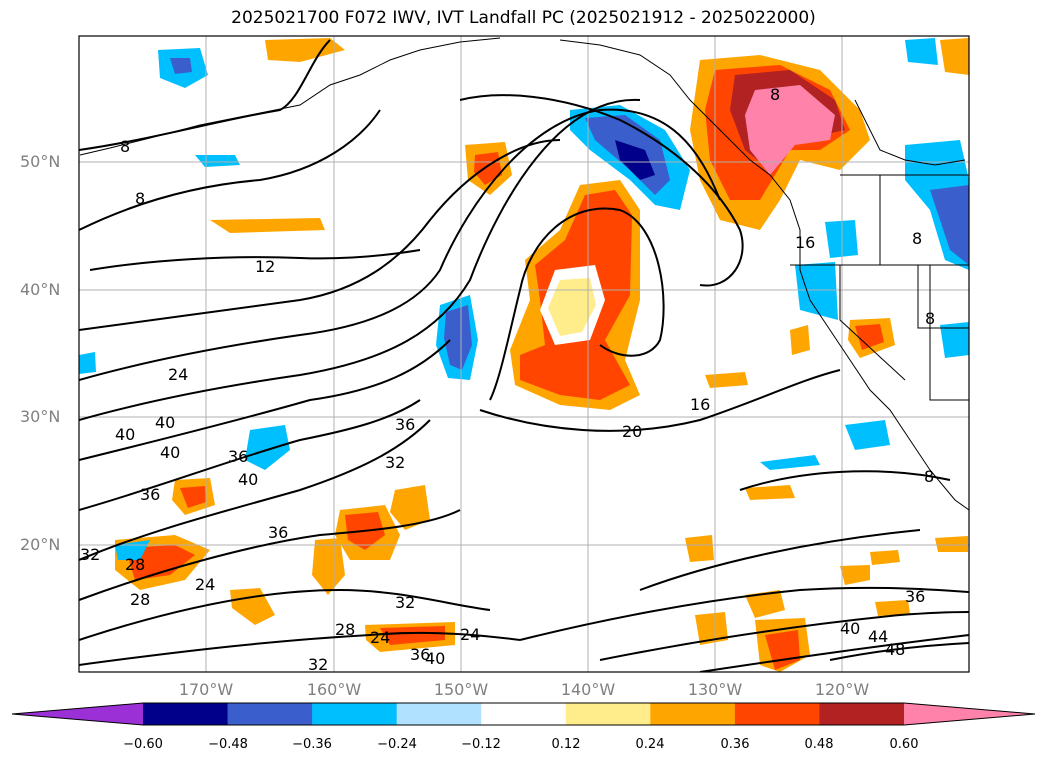  I want to click on colorbar-tick-label: −0.60, so click(143, 744).